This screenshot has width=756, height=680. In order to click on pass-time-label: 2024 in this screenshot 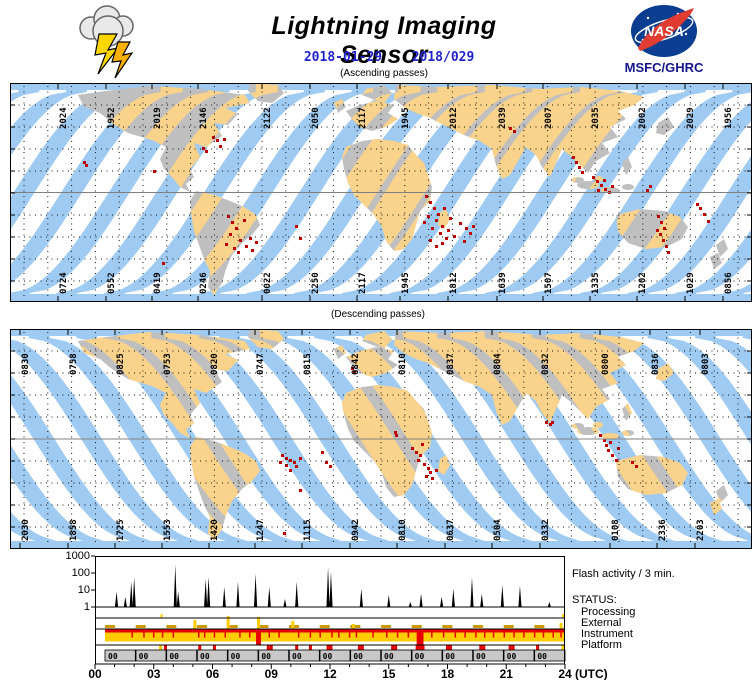, I will do `click(64, 118)`.